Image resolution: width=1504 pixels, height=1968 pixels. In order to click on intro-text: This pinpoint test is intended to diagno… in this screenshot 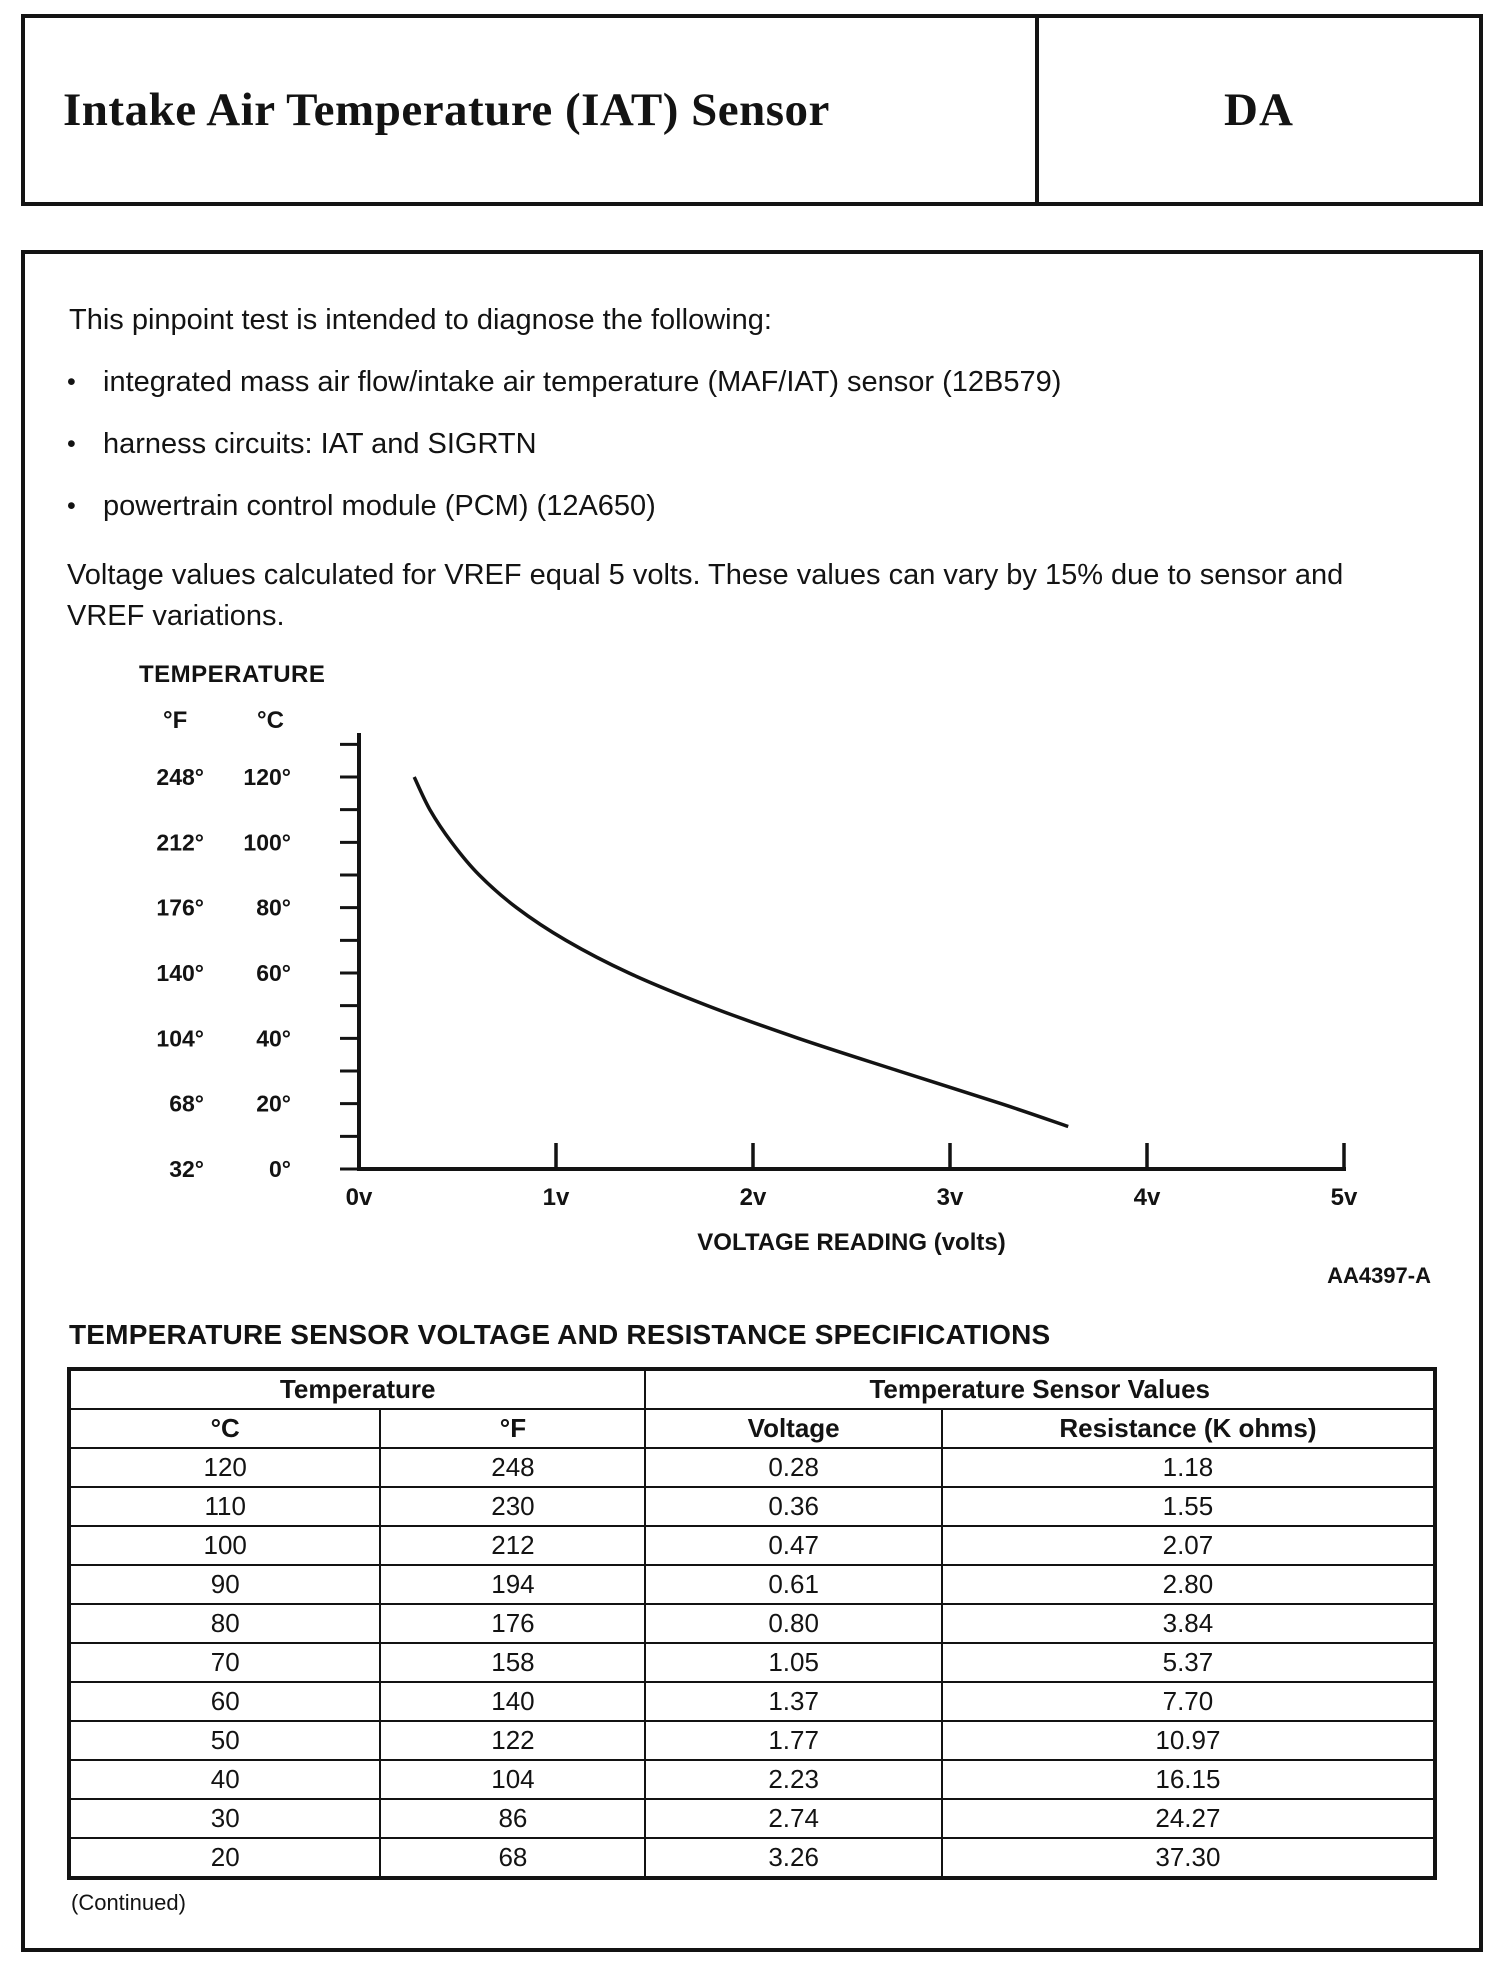, I will do `click(420, 320)`.